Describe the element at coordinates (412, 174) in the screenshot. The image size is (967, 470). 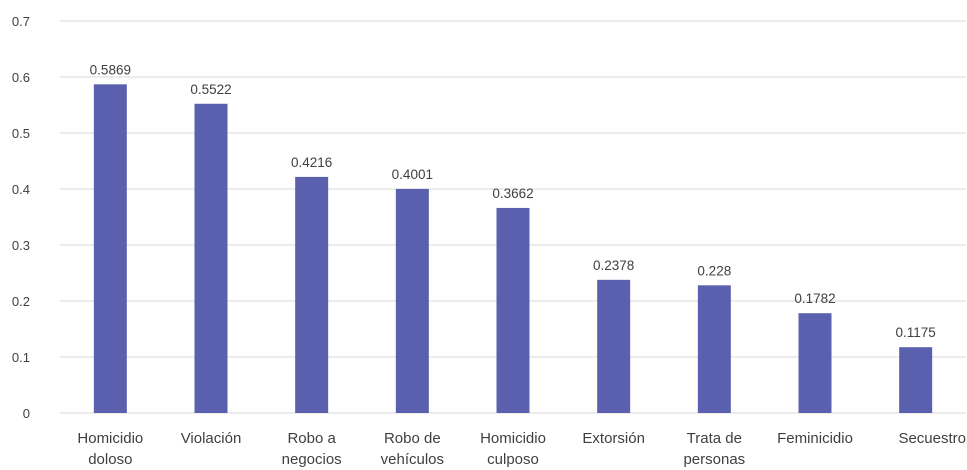
I see `data-label: 0.4001` at that location.